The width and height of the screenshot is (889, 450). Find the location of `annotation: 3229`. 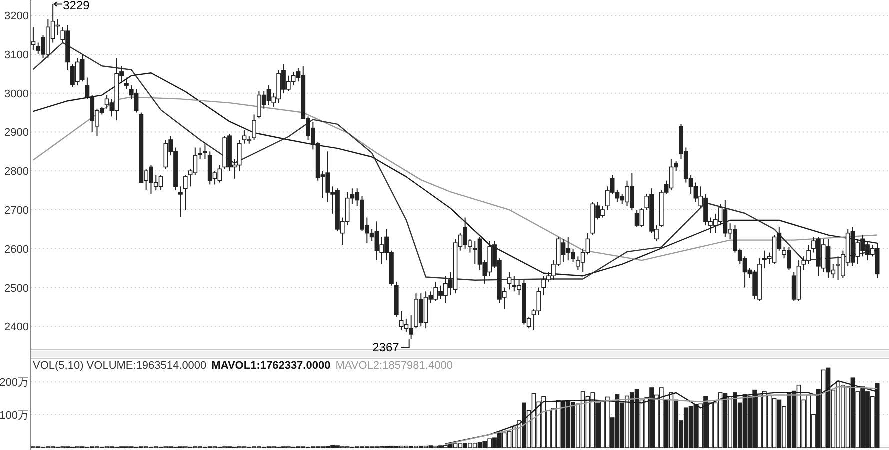

annotation: 3229 is located at coordinates (76, 6).